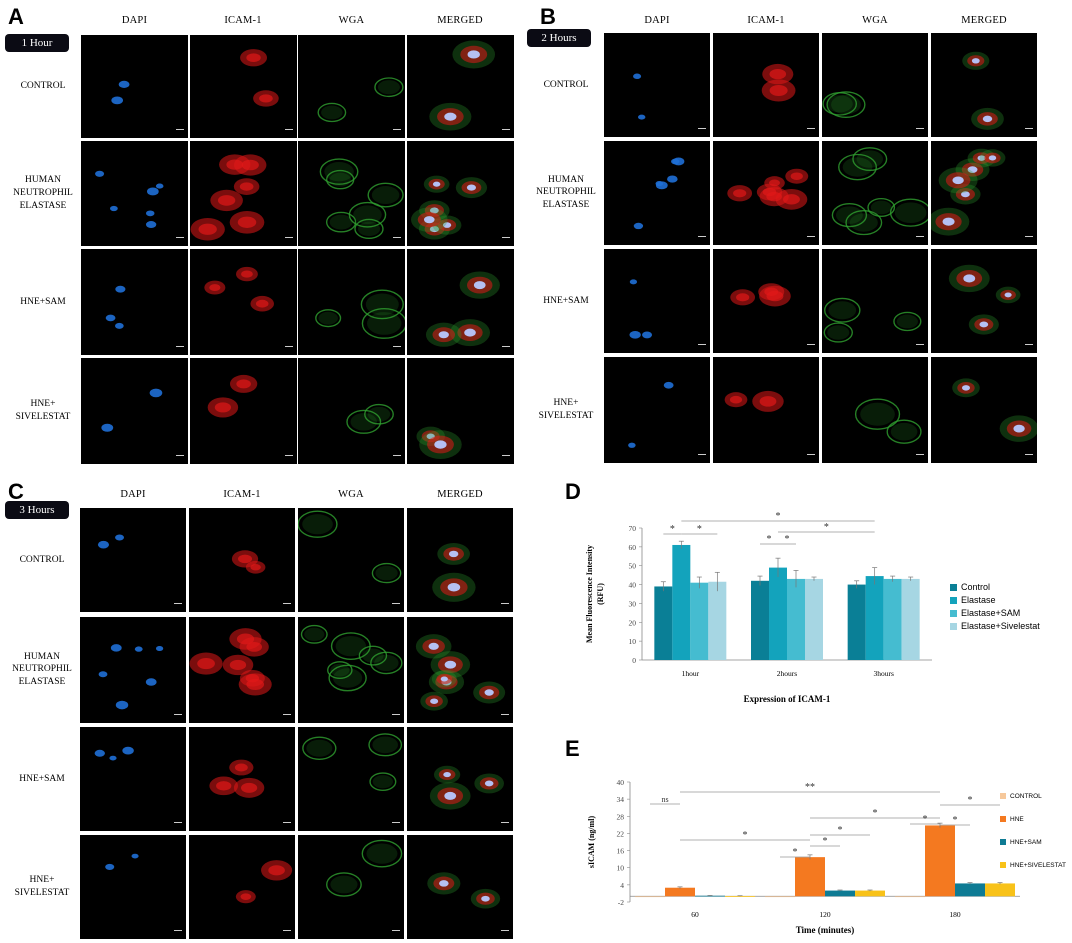 The image size is (1072, 943). Describe the element at coordinates (16, 16) in the screenshot. I see `panel-letter-a: A` at that location.